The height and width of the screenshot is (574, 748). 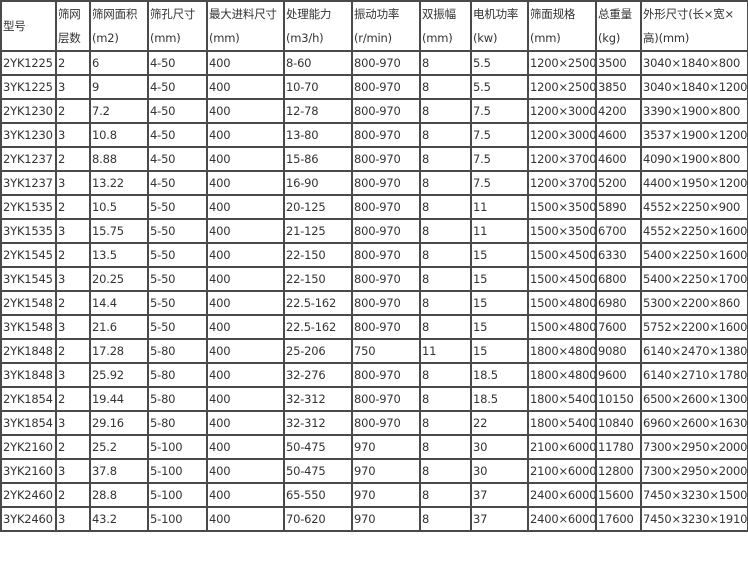 I want to click on table-cell: 10840, so click(x=618, y=423).